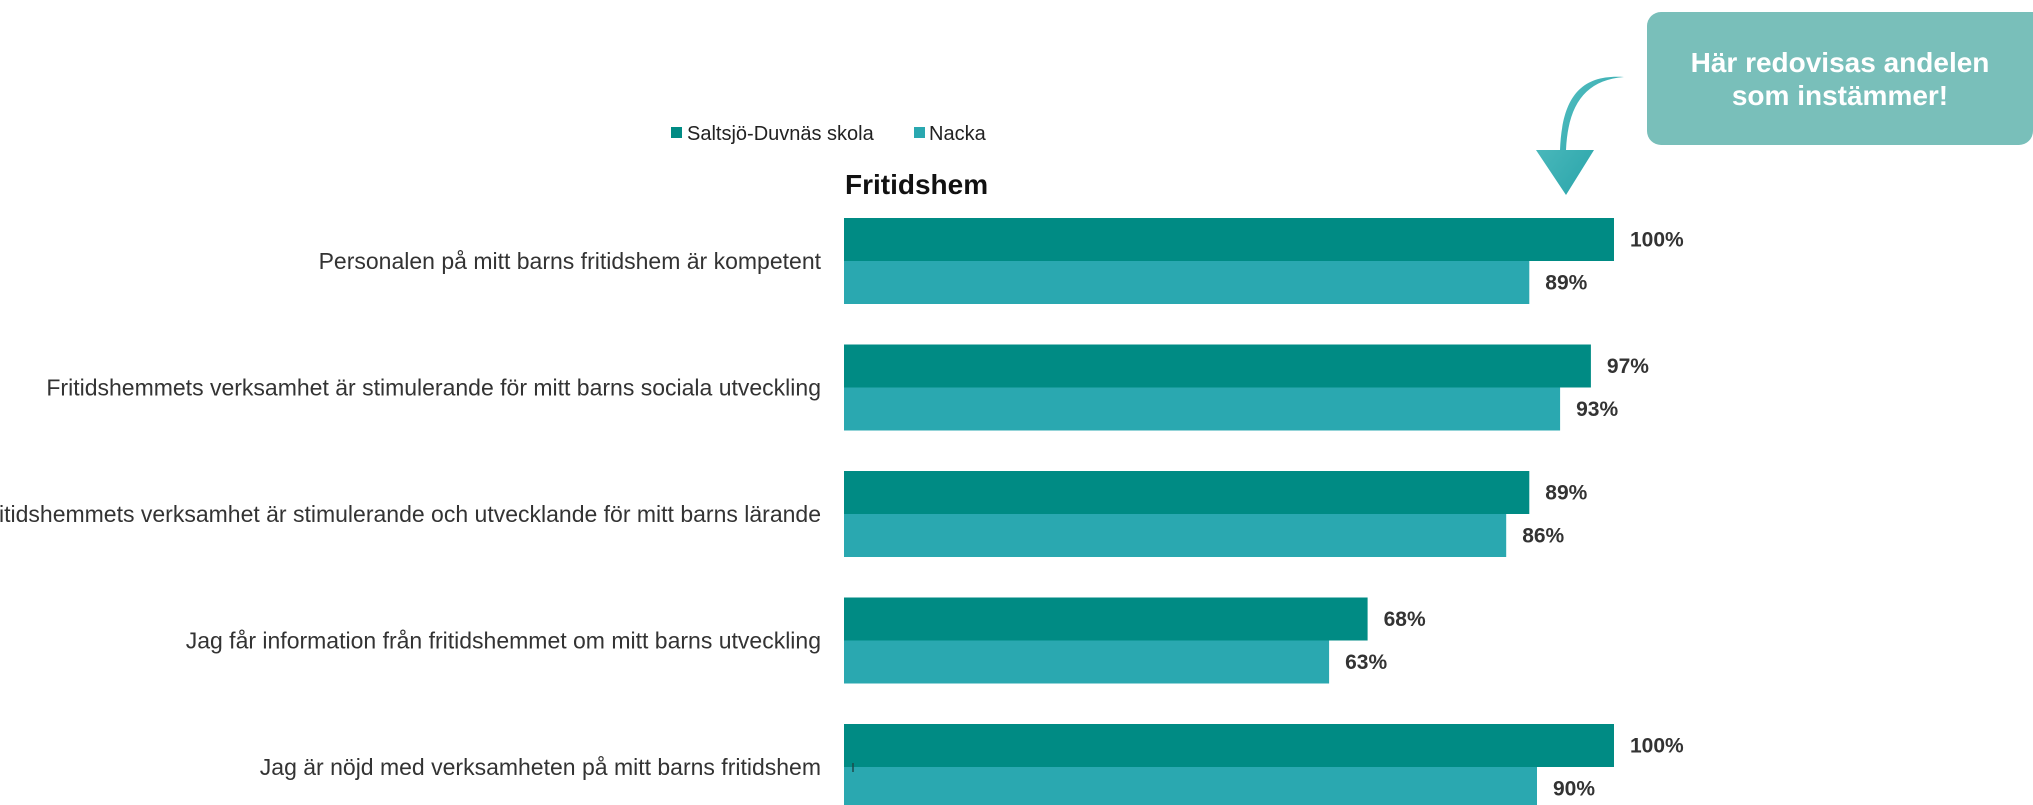  I want to click on value-label-nacka-4: 90%, so click(1574, 789).